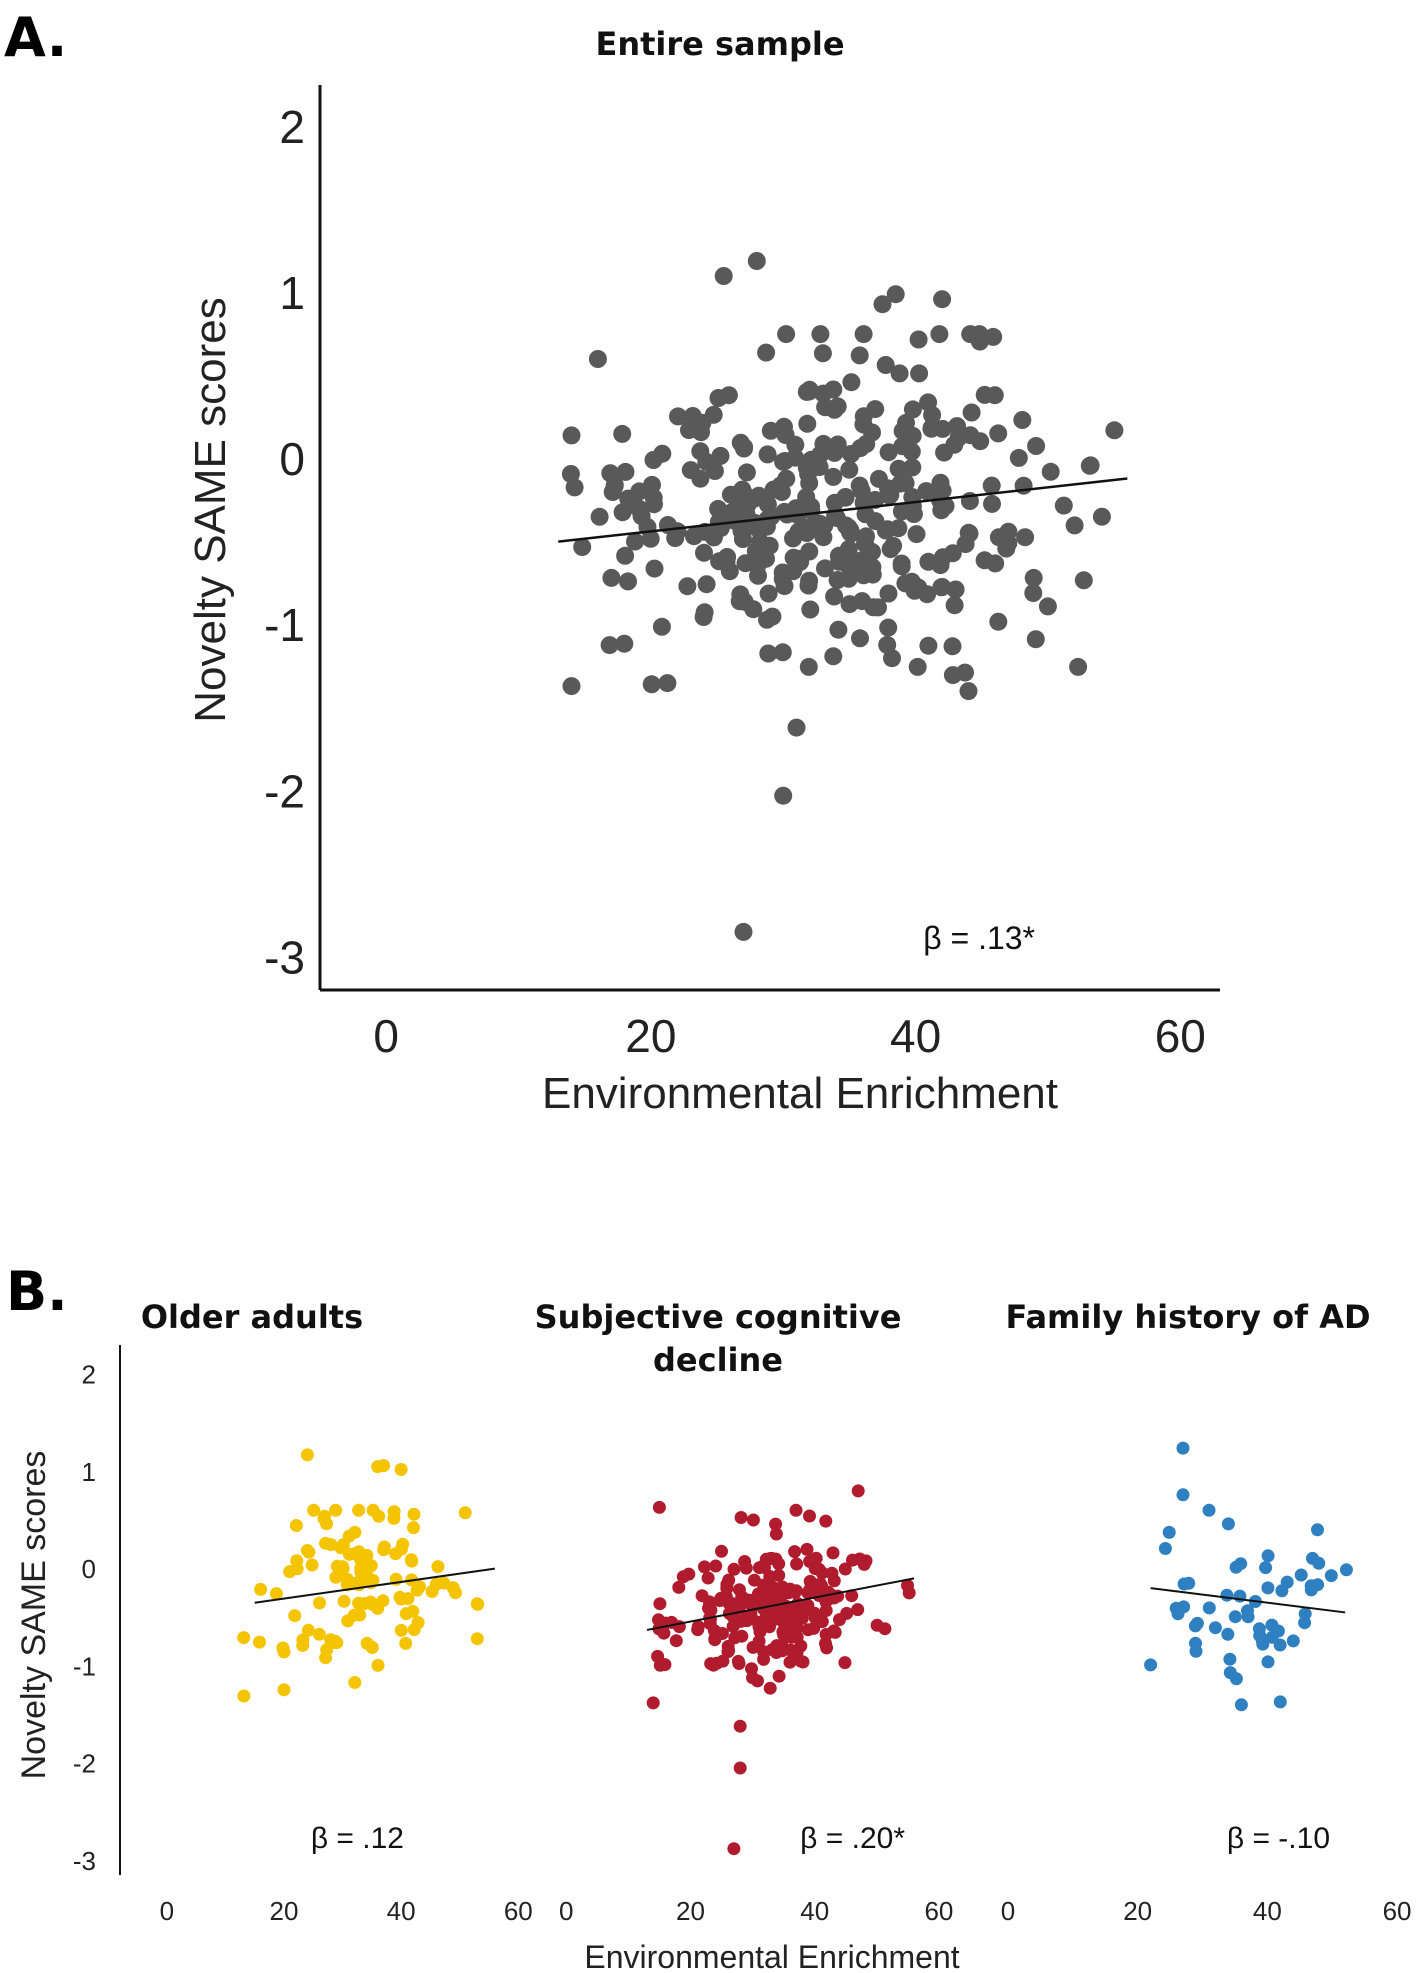 This screenshot has width=1418, height=1973. What do you see at coordinates (518, 1911) in the screenshot?
I see `x-tick-label: 60` at bounding box center [518, 1911].